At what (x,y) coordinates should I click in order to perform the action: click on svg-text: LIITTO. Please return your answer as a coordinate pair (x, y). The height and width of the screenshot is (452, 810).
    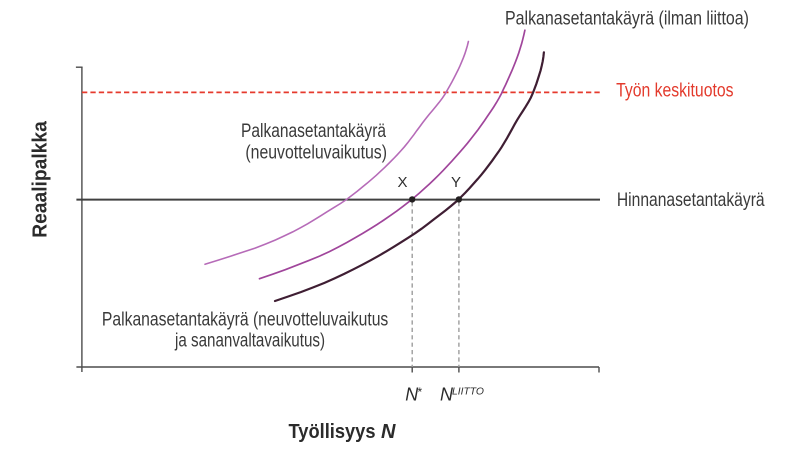
    Looking at the image, I should click on (468, 391).